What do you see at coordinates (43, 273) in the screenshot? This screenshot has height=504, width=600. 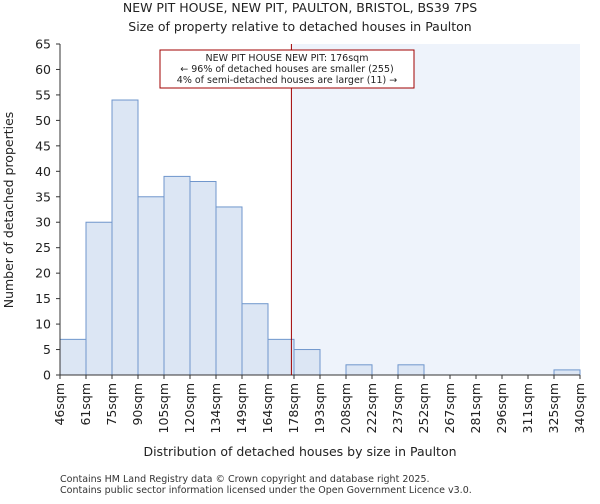 I see `y-tick-label: 20` at bounding box center [43, 273].